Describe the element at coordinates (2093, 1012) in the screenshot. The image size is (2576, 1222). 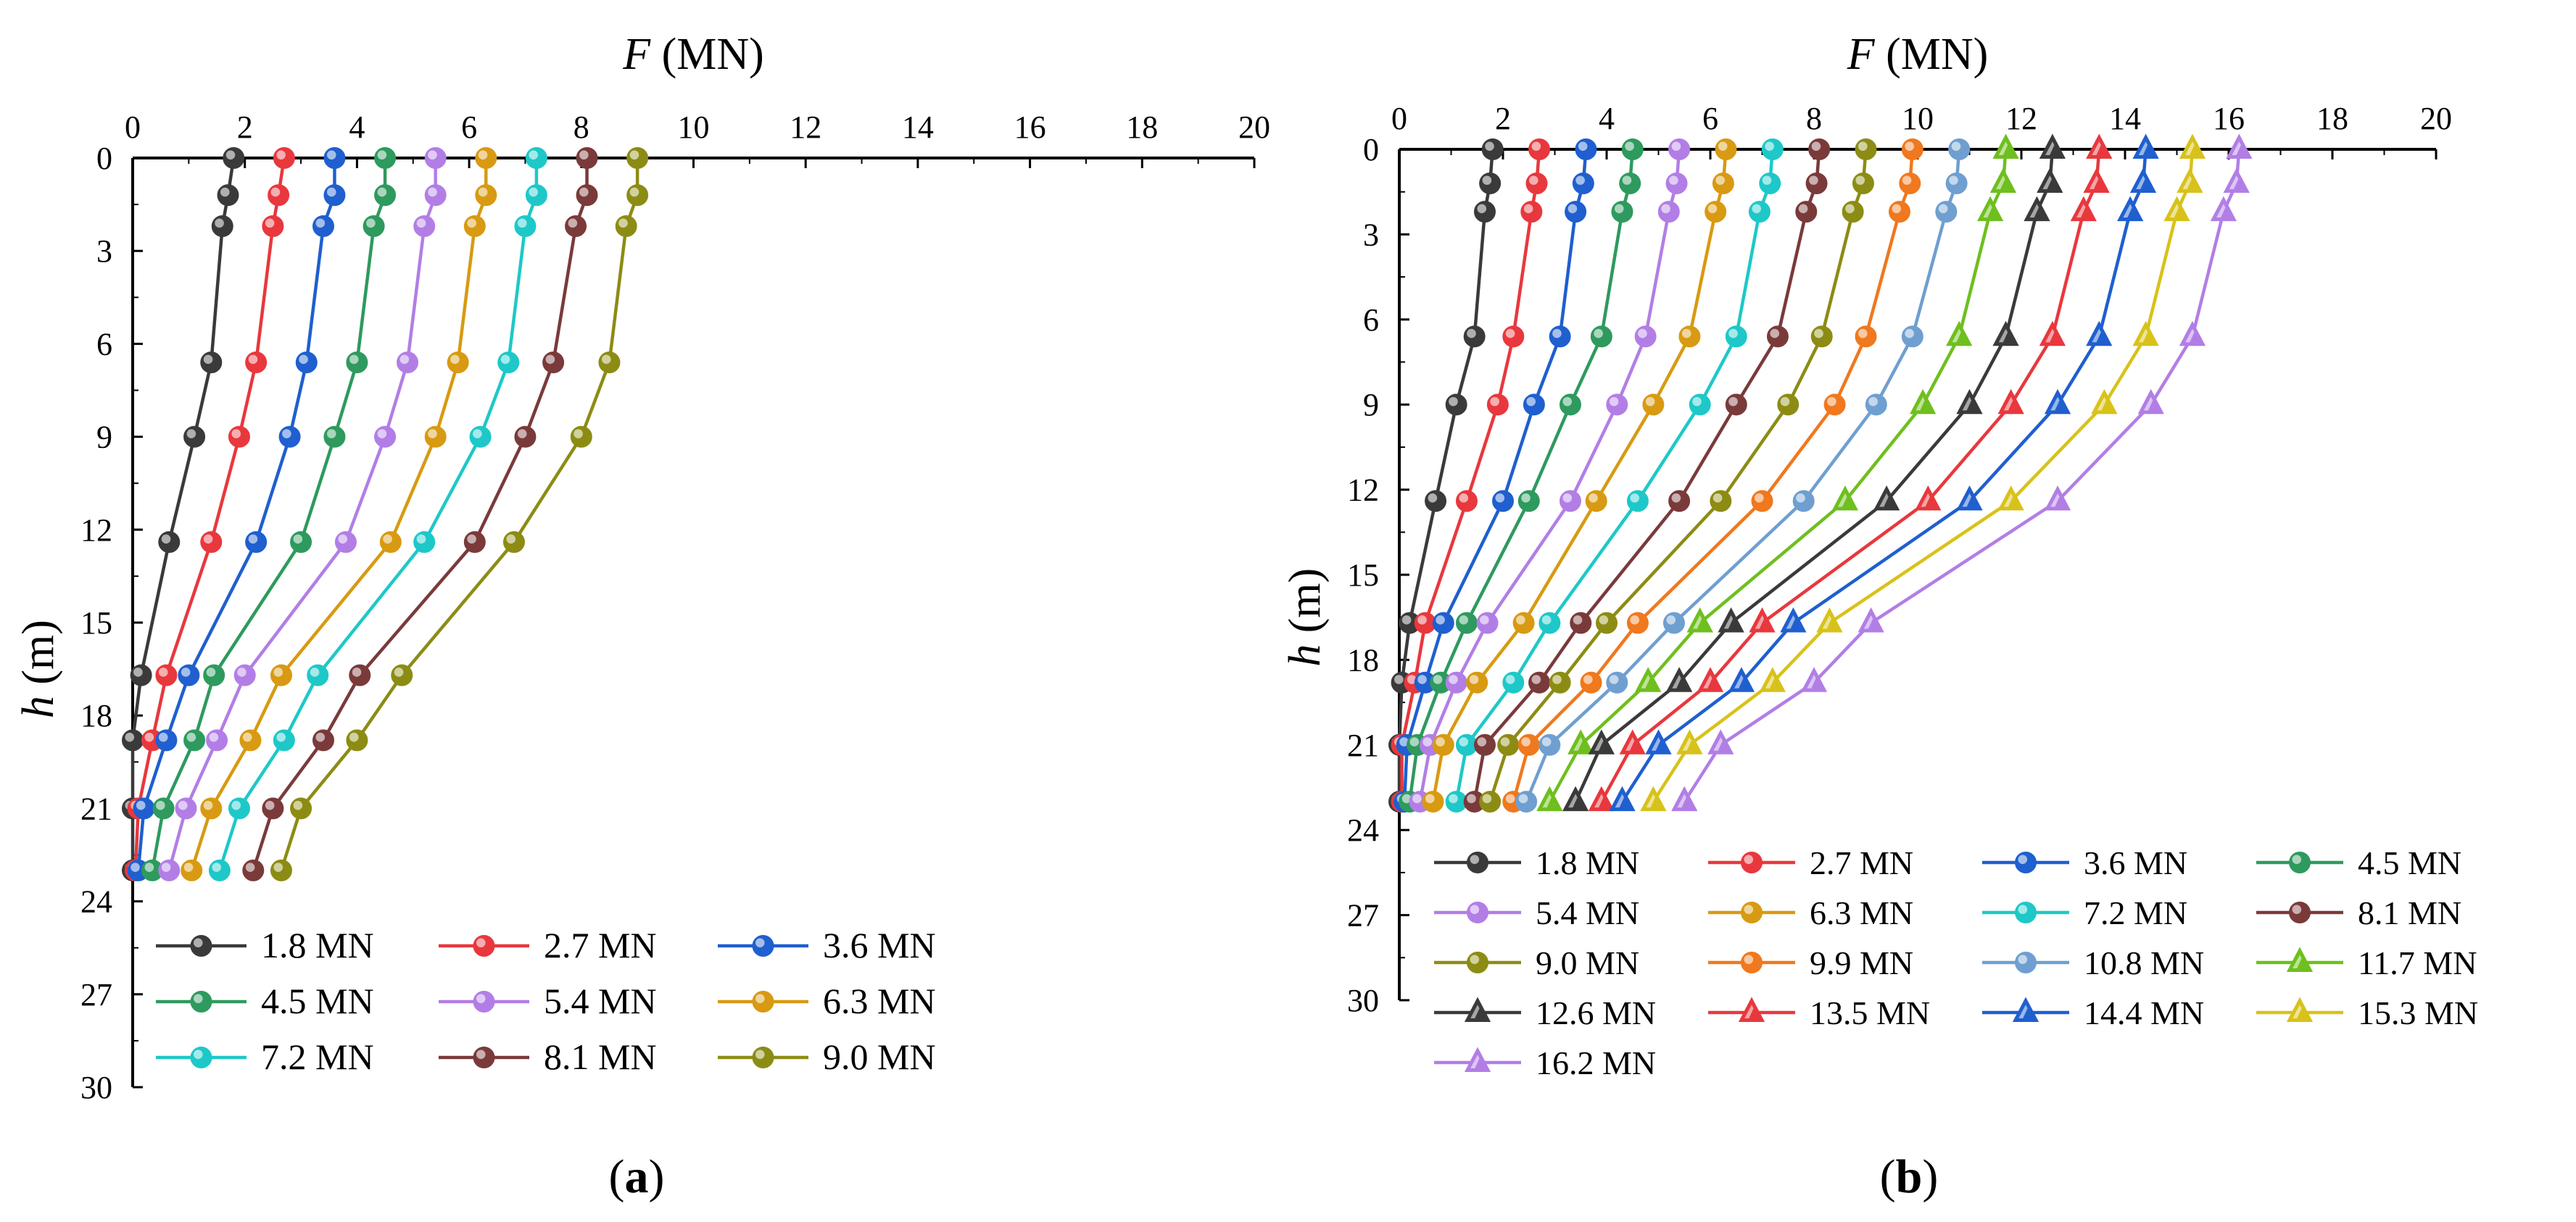
I see `legend-item: 14.4 MN` at that location.